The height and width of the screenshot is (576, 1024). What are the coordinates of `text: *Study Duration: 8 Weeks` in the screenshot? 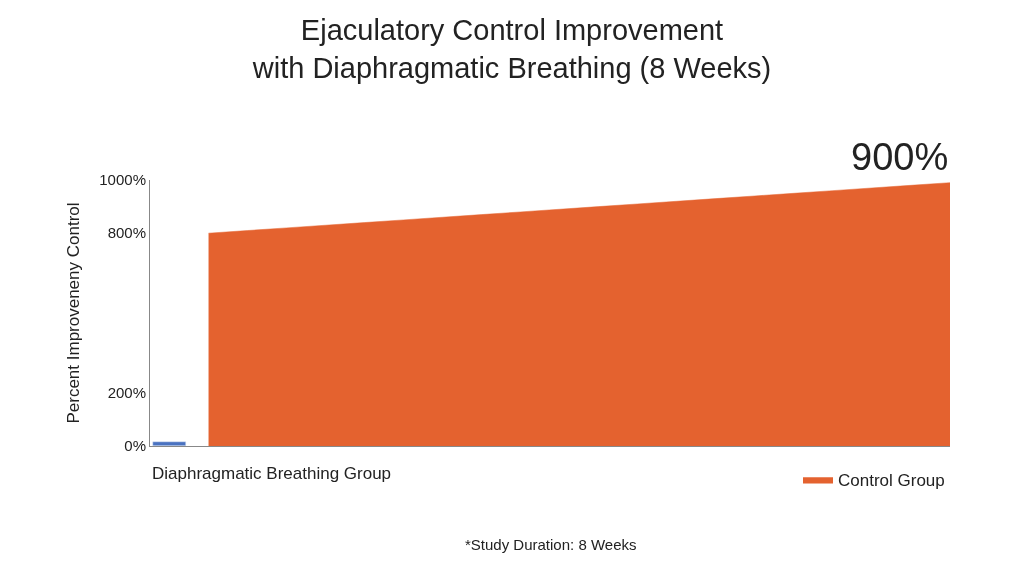 It's located at (551, 544).